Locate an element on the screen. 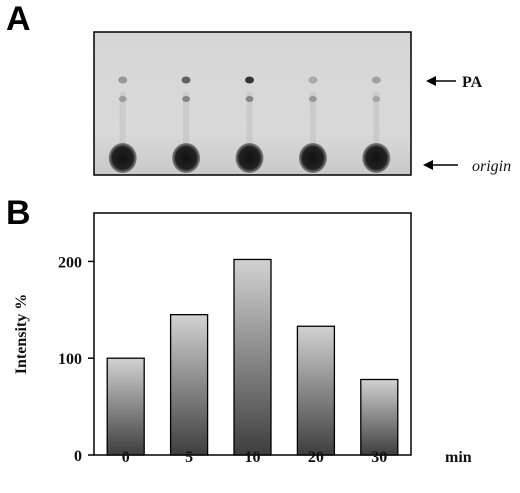 The width and height of the screenshot is (520, 493). x-tick-label: 30 is located at coordinates (379, 457).